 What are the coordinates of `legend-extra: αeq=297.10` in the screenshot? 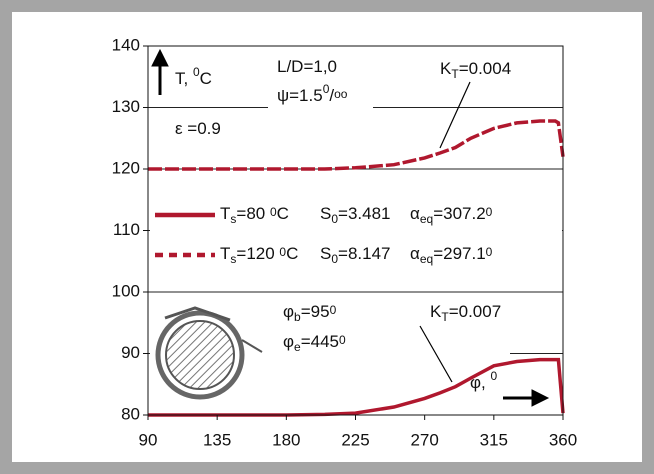 It's located at (451, 255).